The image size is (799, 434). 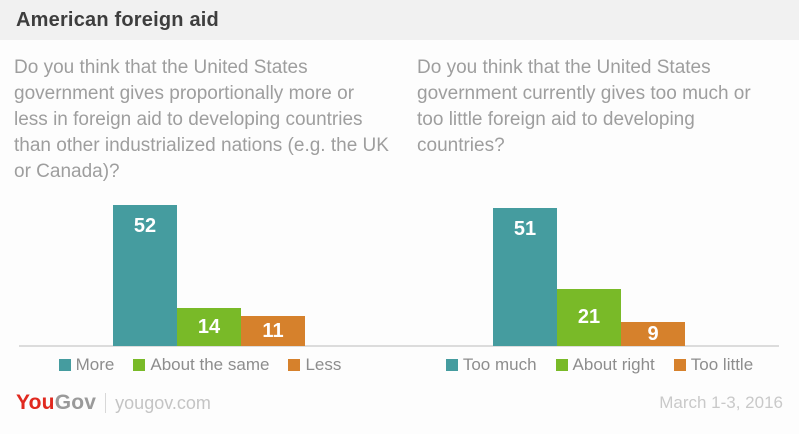 I want to click on legend-label: Less, so click(x=323, y=364).